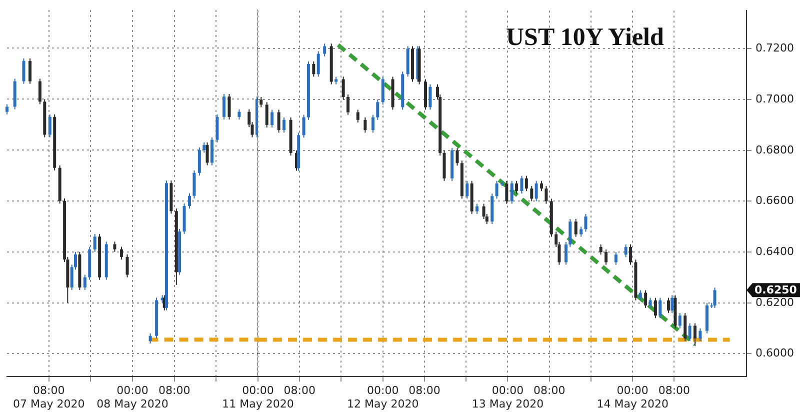 This screenshot has width=800, height=414. Describe the element at coordinates (776, 290) in the screenshot. I see `text: 0.6250` at that location.